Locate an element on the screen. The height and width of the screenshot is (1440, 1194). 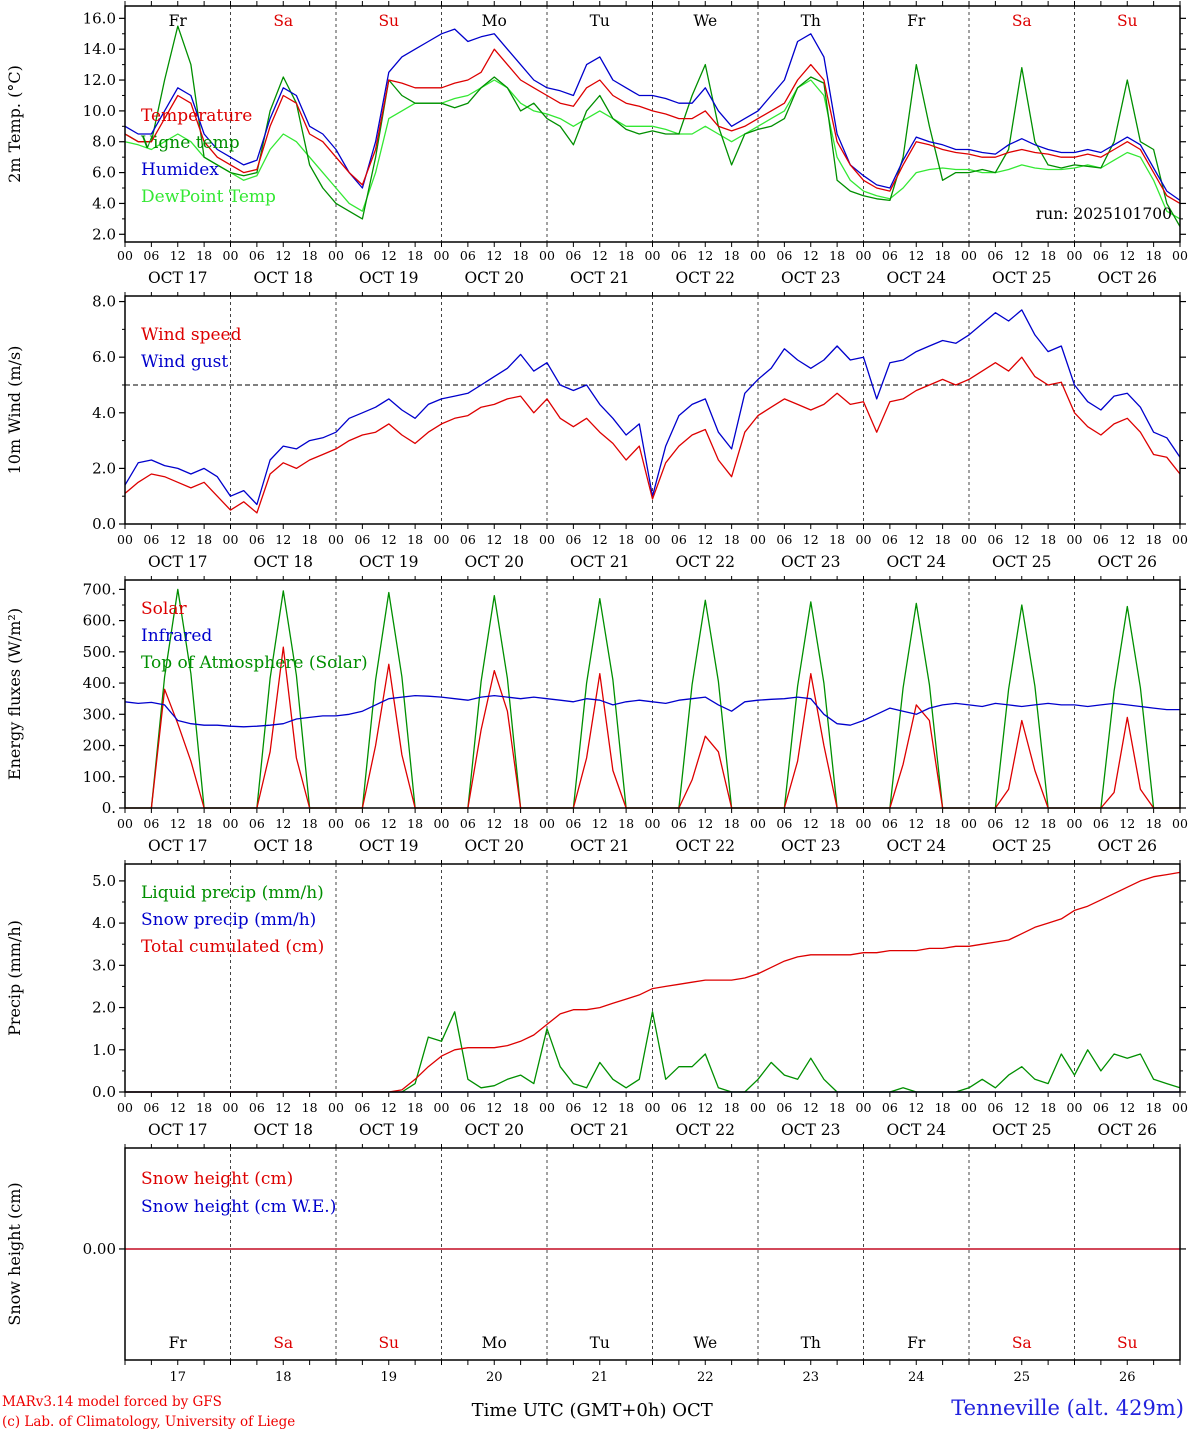
y-tick-label: 6.0 is located at coordinates (104, 357).